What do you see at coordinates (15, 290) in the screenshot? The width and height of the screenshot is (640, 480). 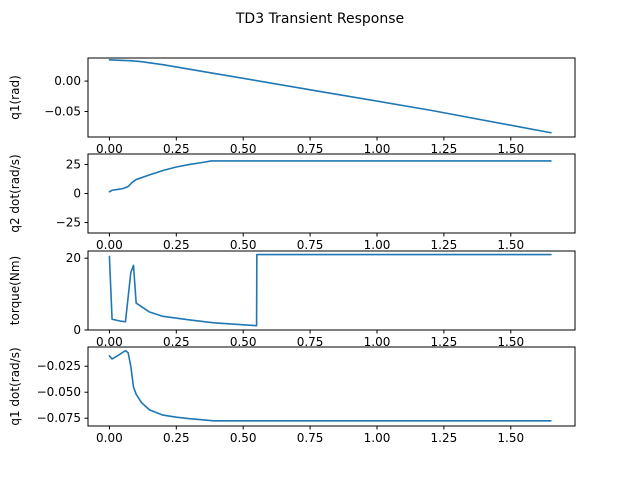 I see `y-axis-label: torque(Nm)` at bounding box center [15, 290].